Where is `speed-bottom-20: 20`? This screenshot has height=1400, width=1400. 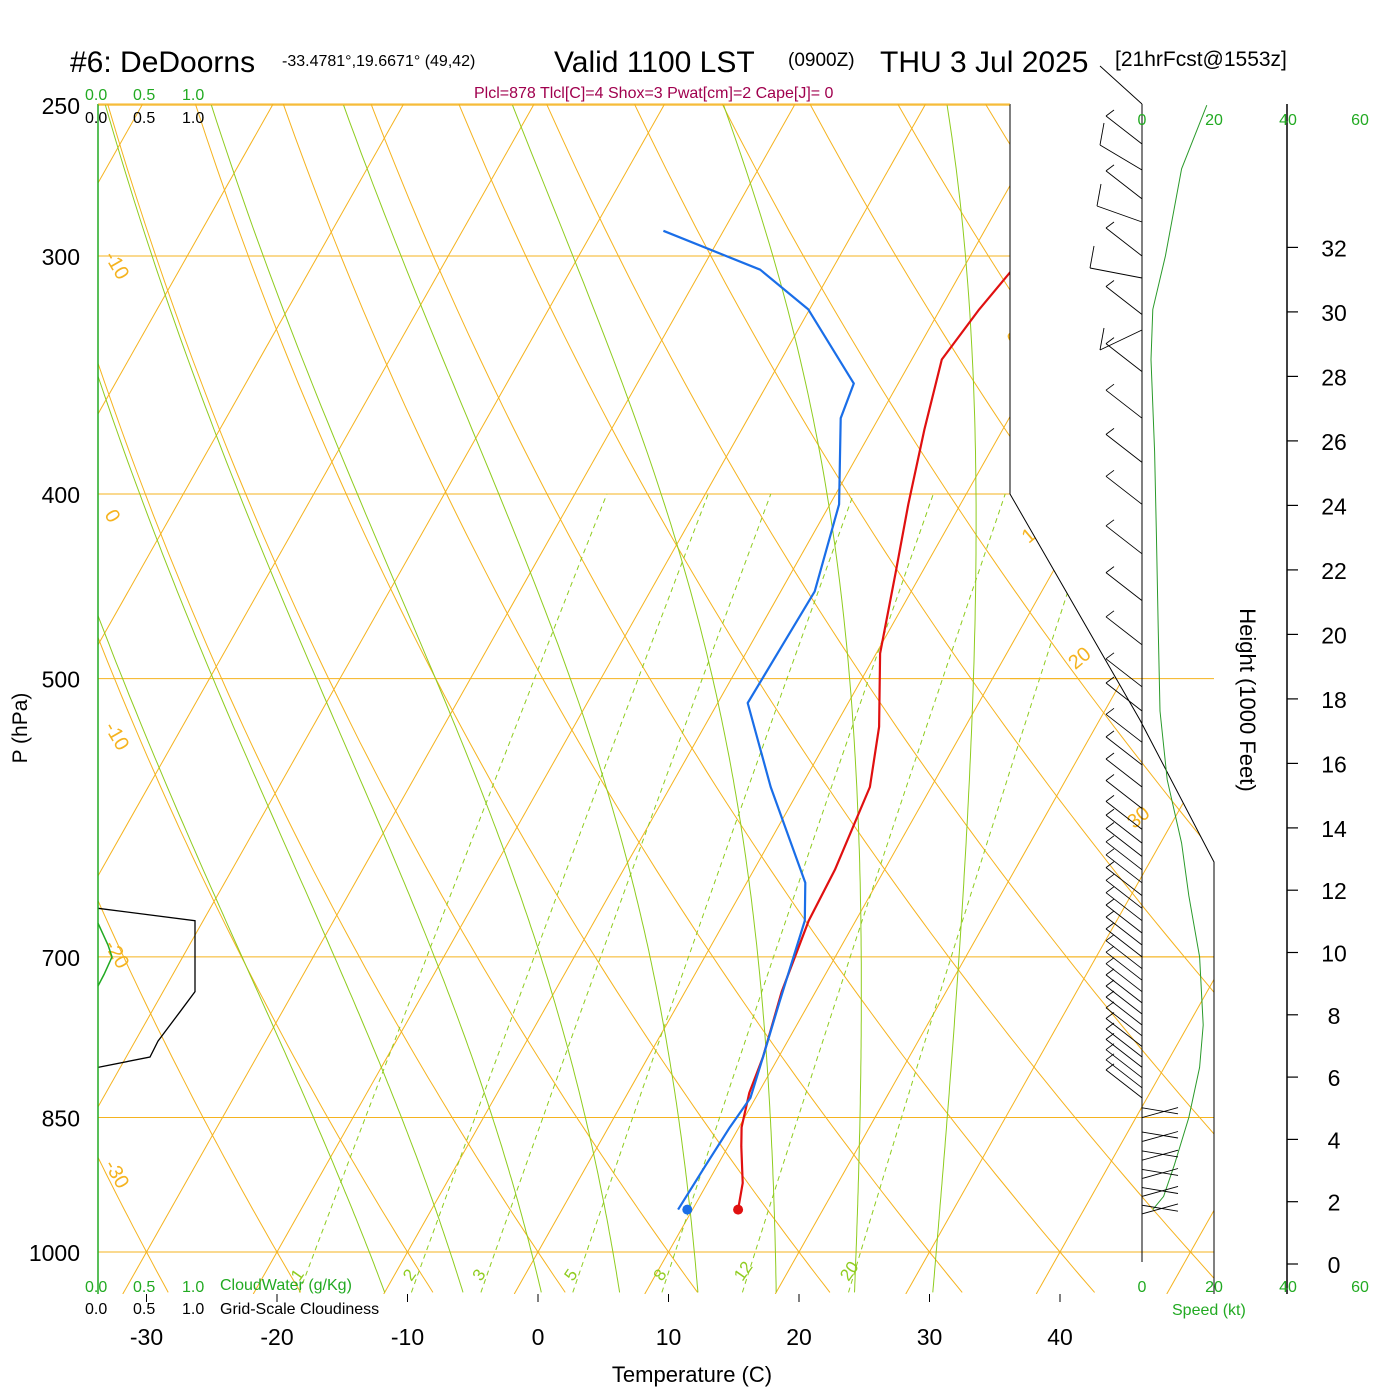 speed-bottom-20: 20 is located at coordinates (1214, 1287).